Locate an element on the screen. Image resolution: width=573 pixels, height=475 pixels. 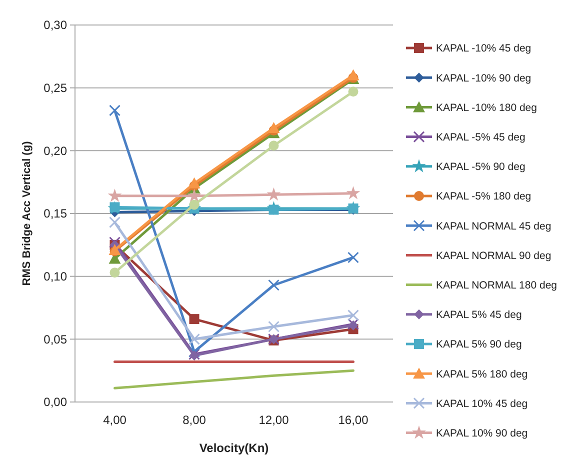
legend-label: KAPAL -5% 180 deg is located at coordinates (484, 196).